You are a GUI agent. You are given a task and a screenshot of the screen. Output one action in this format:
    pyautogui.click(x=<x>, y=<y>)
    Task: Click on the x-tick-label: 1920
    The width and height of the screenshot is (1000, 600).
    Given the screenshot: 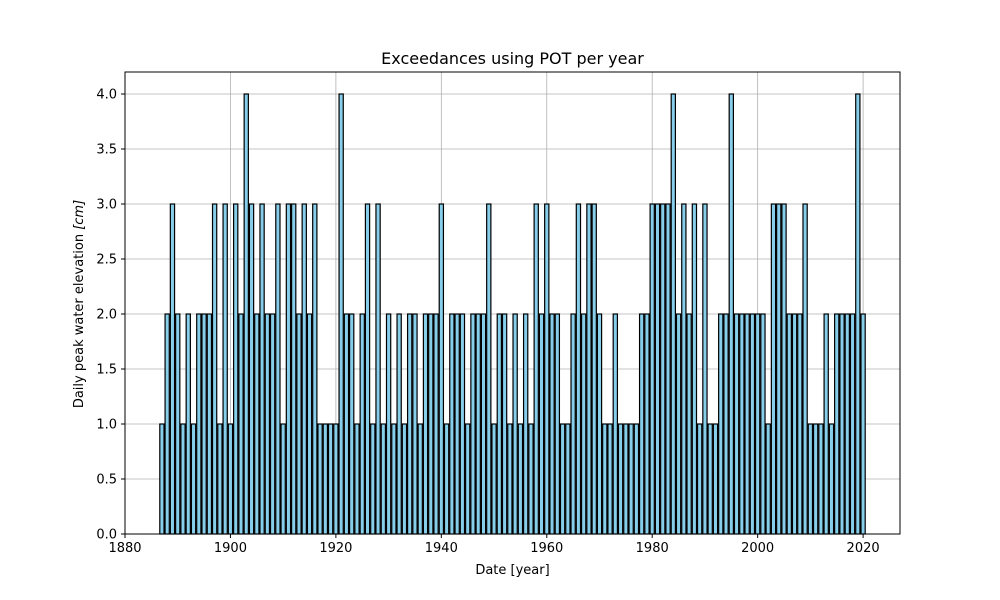 What is the action you would take?
    pyautogui.click(x=335, y=548)
    